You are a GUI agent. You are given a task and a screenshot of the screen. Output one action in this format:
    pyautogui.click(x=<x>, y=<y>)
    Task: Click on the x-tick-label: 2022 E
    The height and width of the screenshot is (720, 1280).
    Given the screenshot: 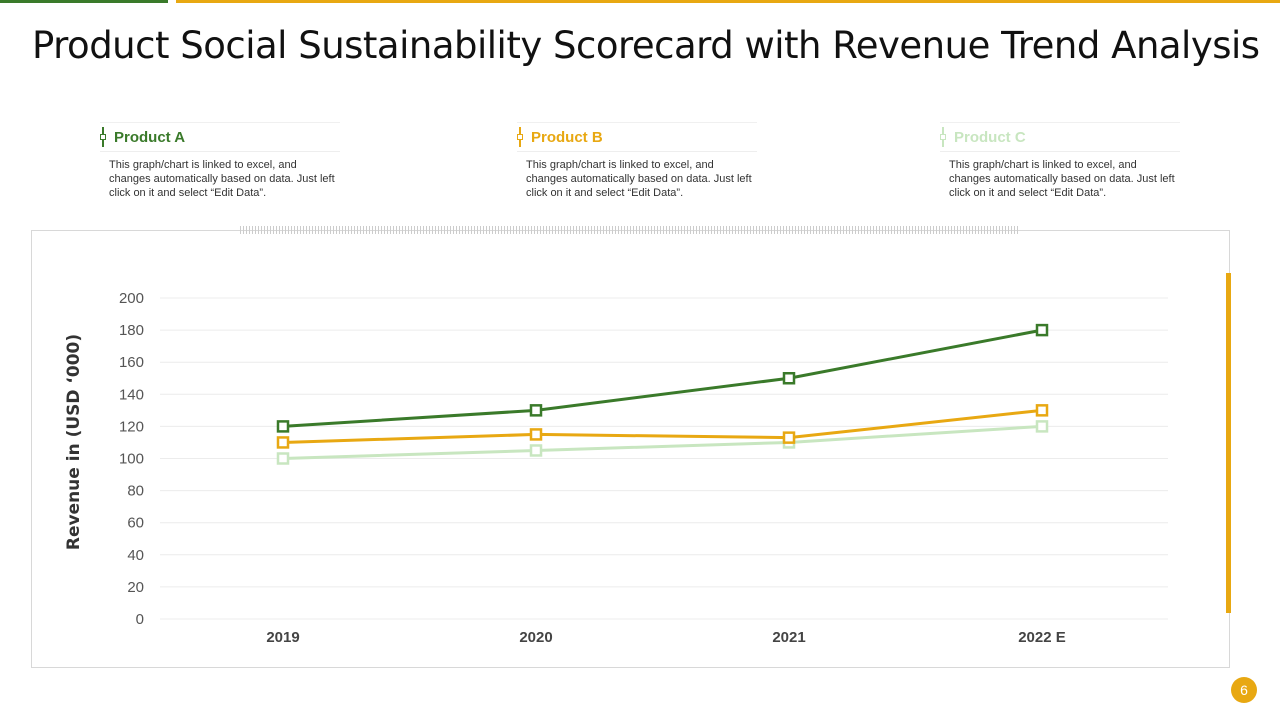 What is the action you would take?
    pyautogui.click(x=1042, y=637)
    